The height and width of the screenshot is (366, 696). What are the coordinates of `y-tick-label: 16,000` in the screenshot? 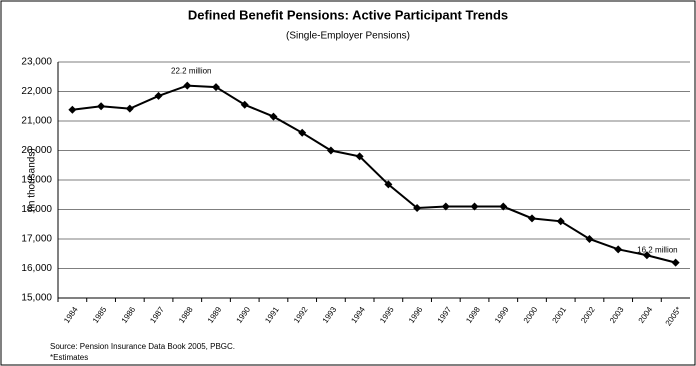 It's located at (36, 268).